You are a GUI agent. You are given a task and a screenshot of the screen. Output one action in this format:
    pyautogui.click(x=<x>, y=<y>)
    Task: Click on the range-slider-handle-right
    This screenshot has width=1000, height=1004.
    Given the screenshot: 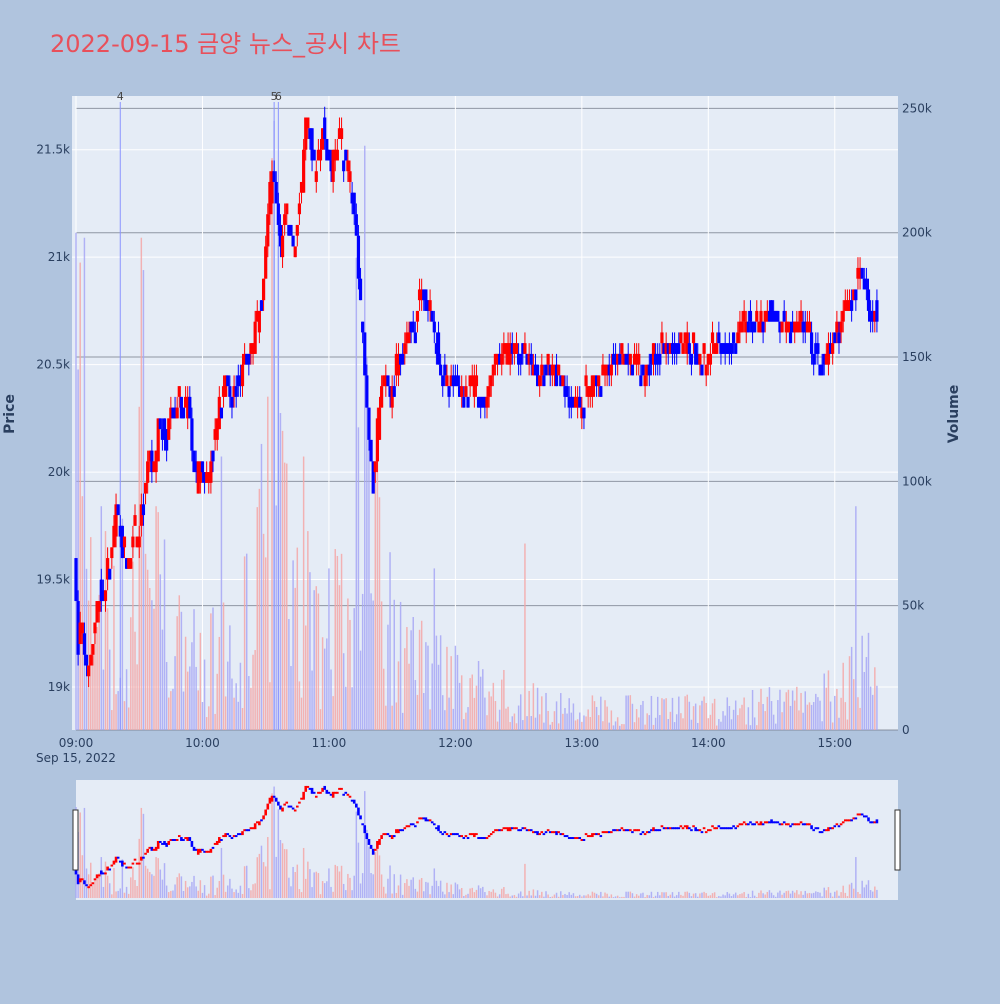 What is the action you would take?
    pyautogui.click(x=897, y=840)
    